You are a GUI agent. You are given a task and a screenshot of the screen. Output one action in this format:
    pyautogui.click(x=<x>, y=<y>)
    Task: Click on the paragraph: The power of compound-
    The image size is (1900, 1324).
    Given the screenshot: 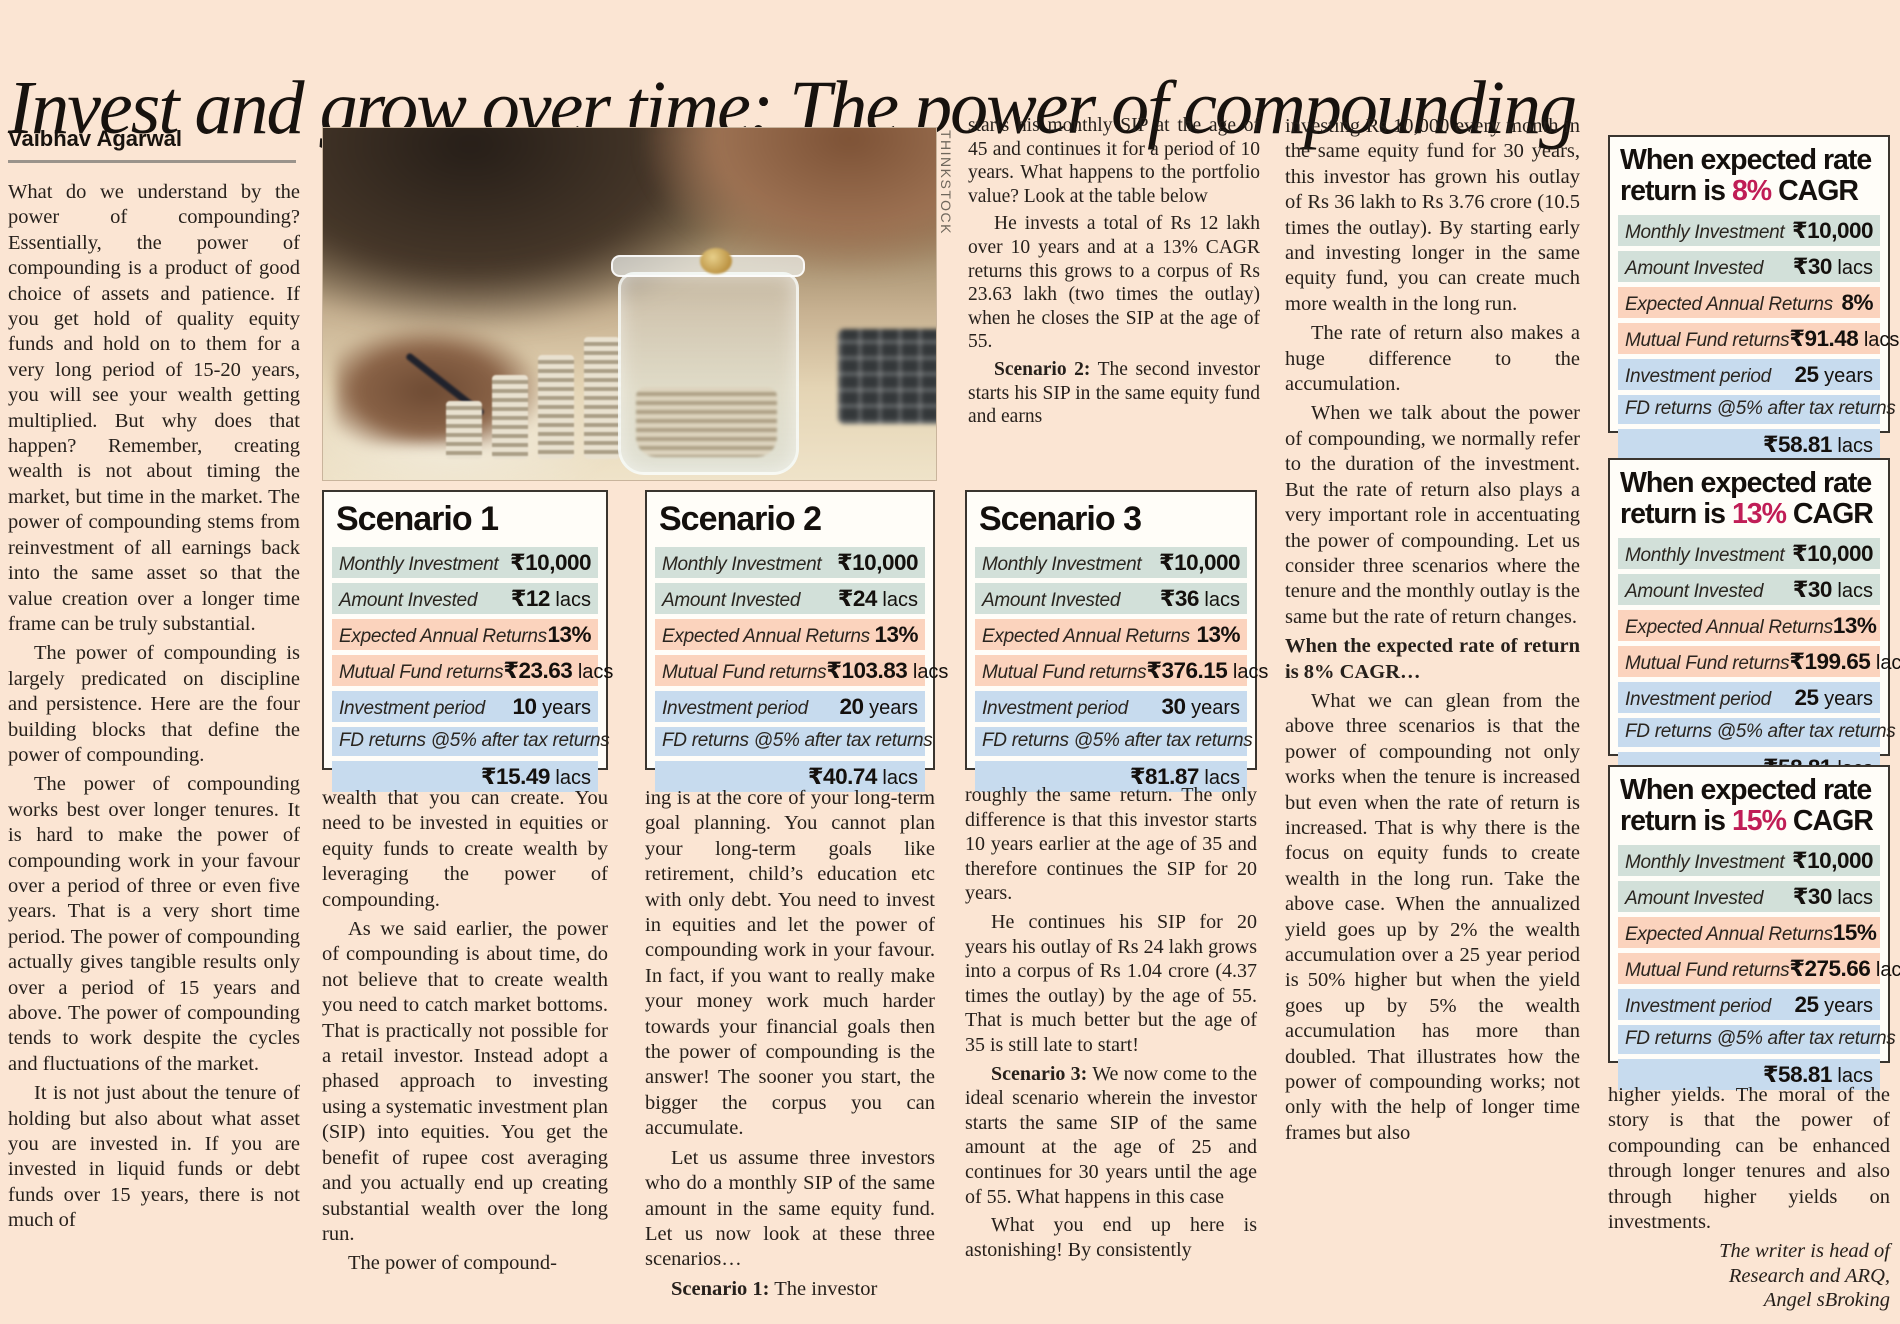 What is the action you would take?
    pyautogui.click(x=452, y=1263)
    